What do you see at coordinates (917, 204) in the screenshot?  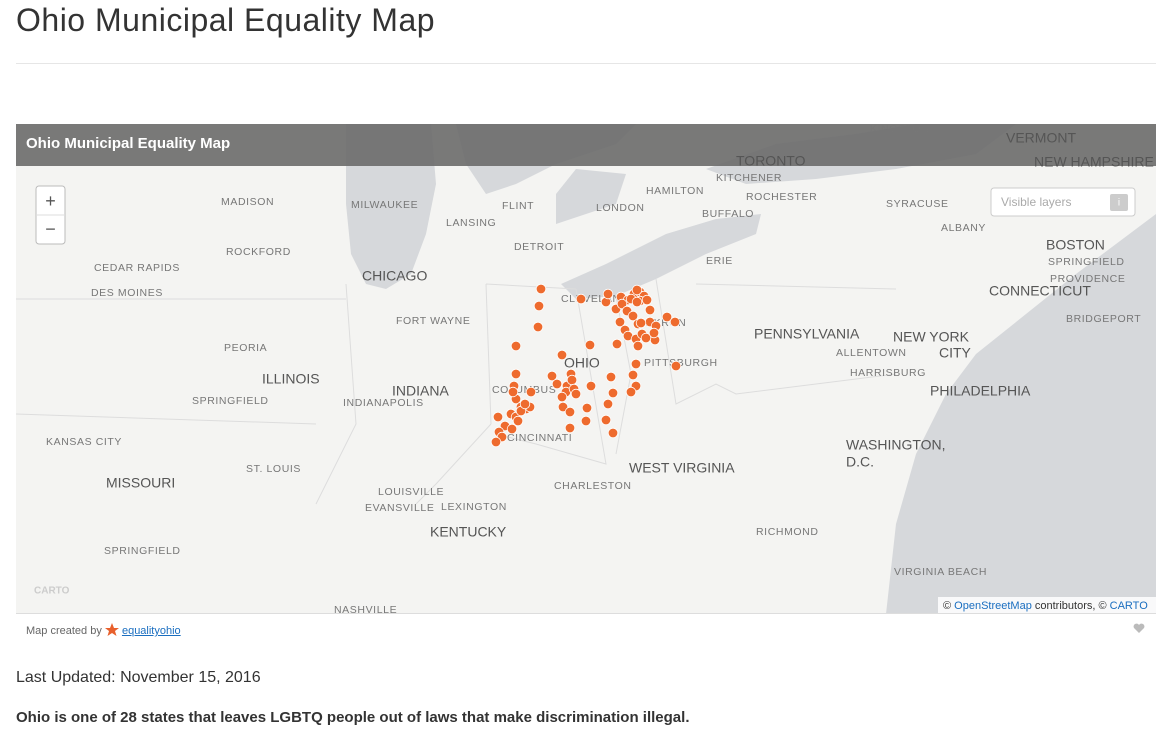 I see `place-label: SYRACUSE` at bounding box center [917, 204].